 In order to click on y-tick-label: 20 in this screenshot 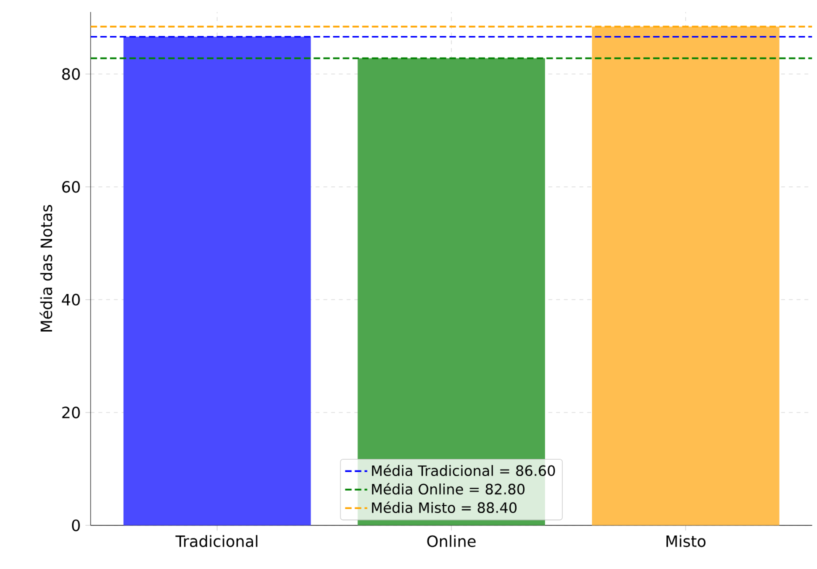, I will do `click(71, 412)`.